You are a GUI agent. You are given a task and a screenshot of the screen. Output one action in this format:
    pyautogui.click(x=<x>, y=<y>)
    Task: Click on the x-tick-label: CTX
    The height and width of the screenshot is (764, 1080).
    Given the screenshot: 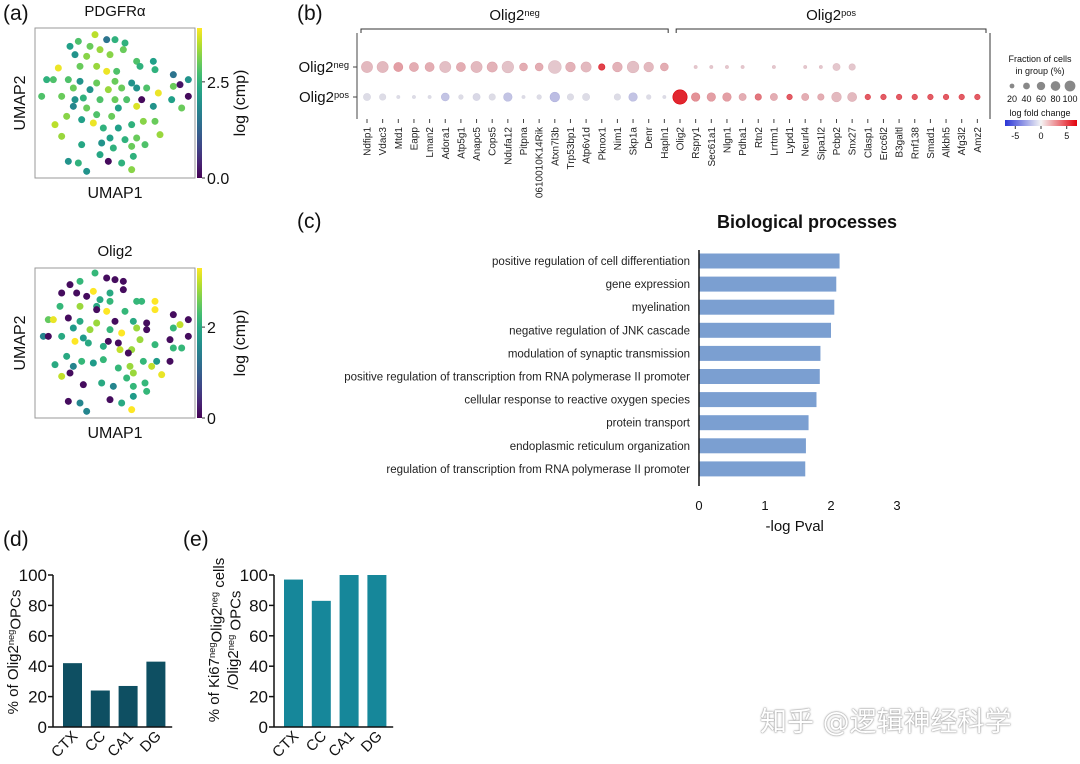 What is the action you would take?
    pyautogui.click(x=285, y=744)
    